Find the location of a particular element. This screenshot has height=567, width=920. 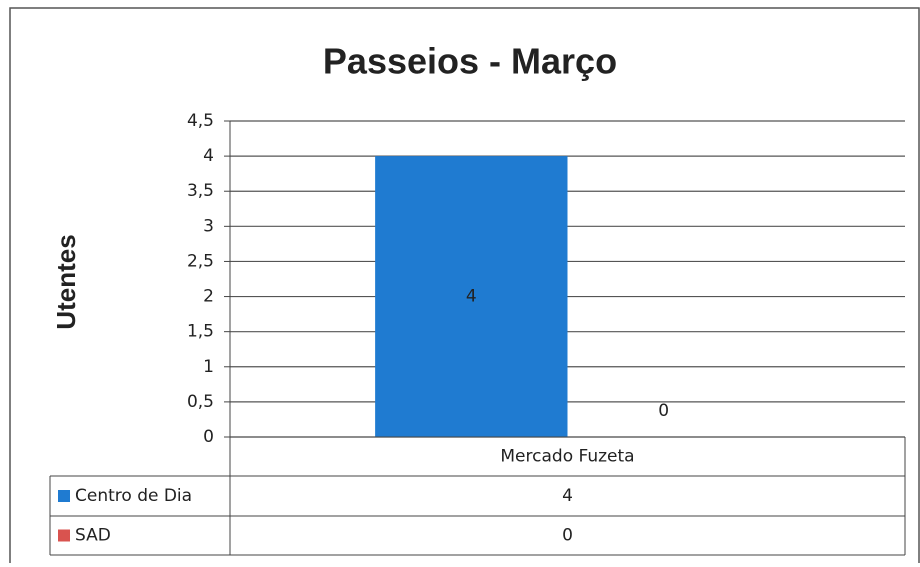

y-axis-label: Utentes is located at coordinates (66, 281).